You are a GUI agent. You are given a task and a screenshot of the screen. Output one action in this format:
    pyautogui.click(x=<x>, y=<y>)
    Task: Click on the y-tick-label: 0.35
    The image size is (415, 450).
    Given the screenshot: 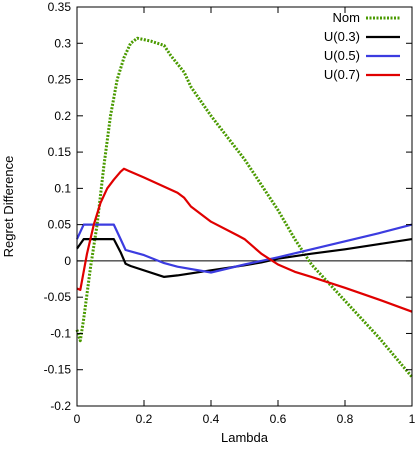 What is the action you would take?
    pyautogui.click(x=60, y=7)
    